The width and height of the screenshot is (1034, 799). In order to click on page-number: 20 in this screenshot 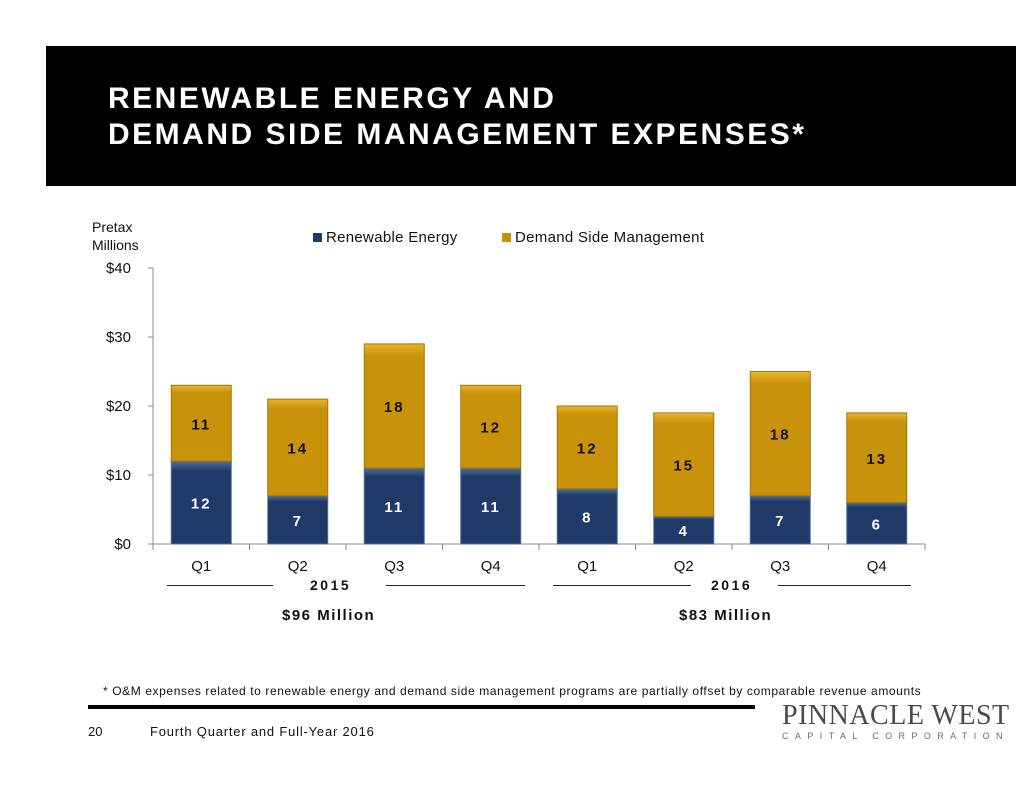, I will do `click(95, 731)`.